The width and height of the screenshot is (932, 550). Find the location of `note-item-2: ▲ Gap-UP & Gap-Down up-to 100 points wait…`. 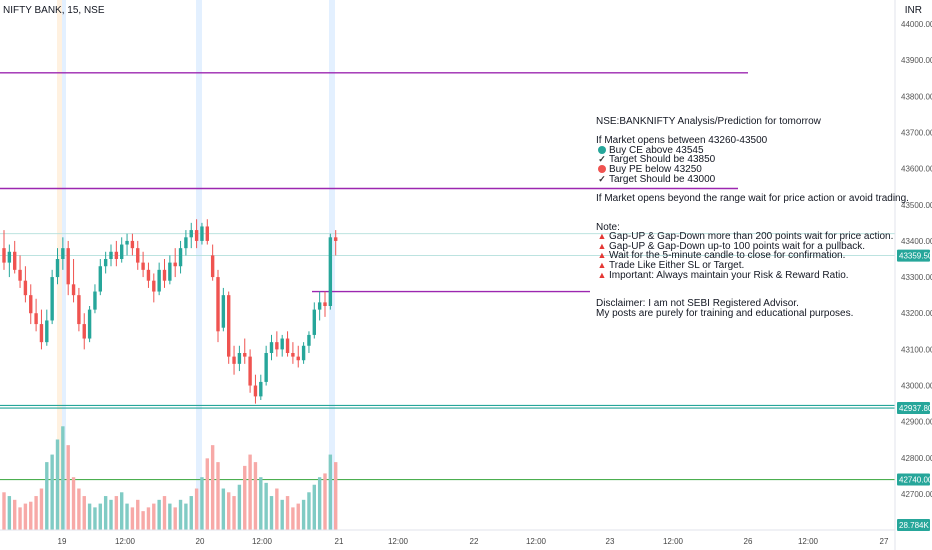

note-item-2: ▲ Gap-UP & Gap-Down up-to 100 points wait… is located at coordinates (731, 246).